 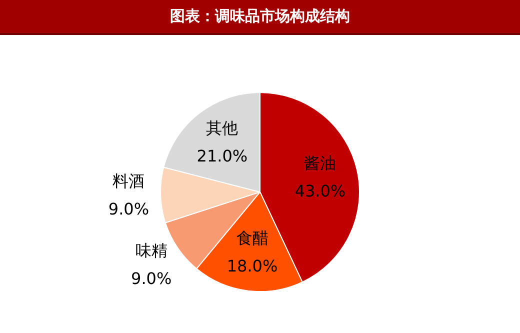 What do you see at coordinates (222, 156) in the screenshot?
I see `data-label: 21.0%` at bounding box center [222, 156].